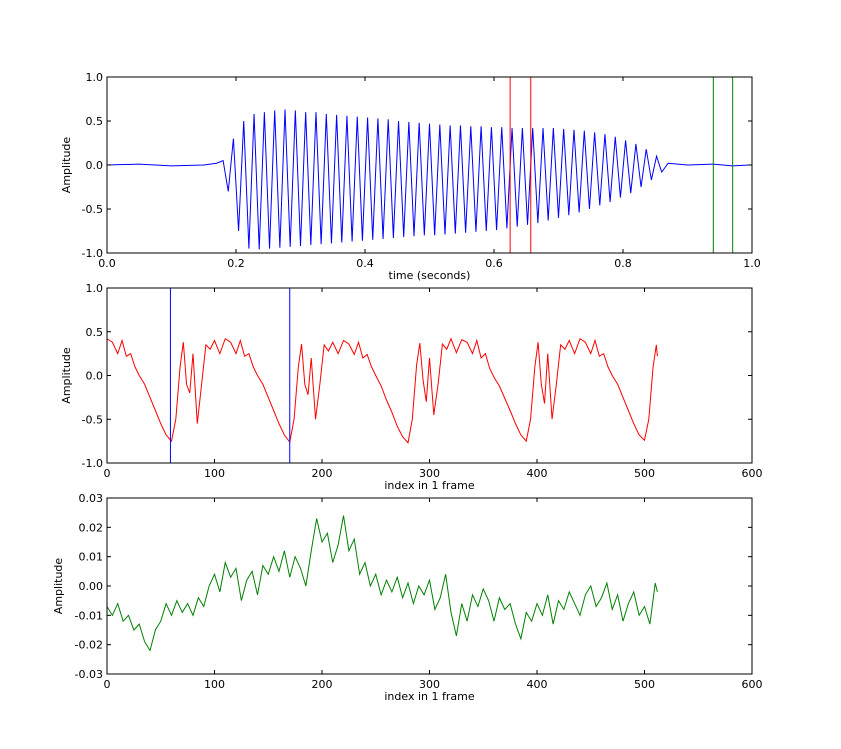 The image size is (841, 749). Describe the element at coordinates (236, 263) in the screenshot. I see `x-tick-label: 0.2` at that location.